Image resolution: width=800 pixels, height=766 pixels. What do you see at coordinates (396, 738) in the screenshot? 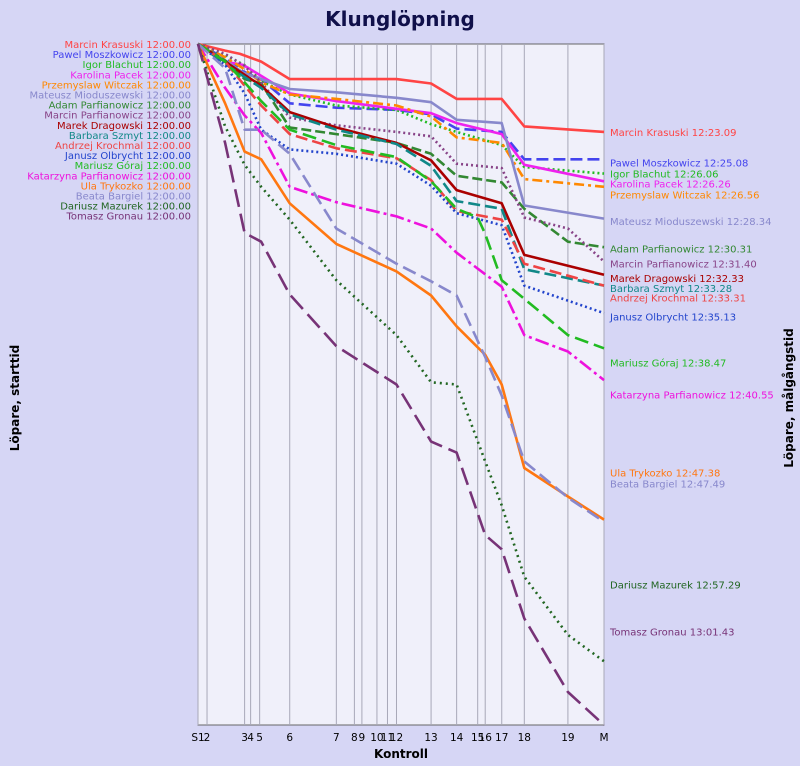
I see `x-tick-label: 12` at bounding box center [396, 738].